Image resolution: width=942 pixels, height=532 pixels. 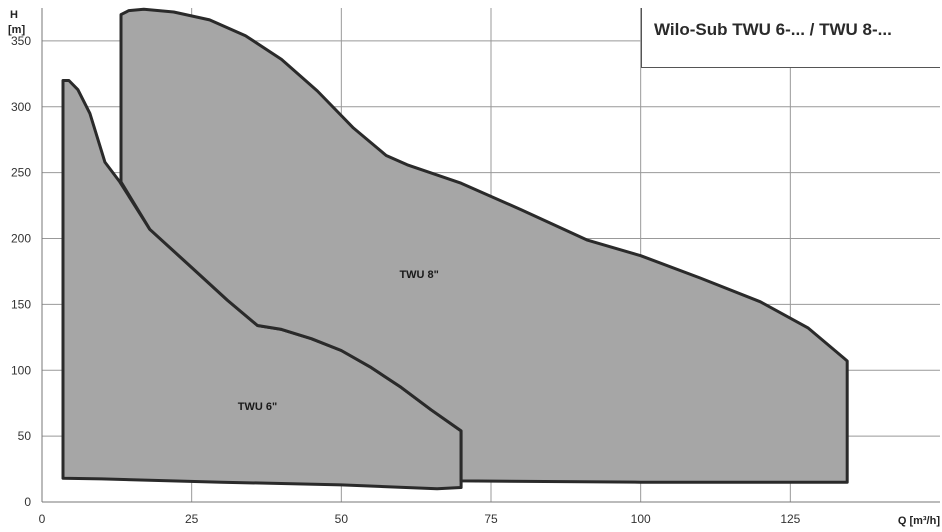 I want to click on y-tick-label: 200, so click(x=21, y=239).